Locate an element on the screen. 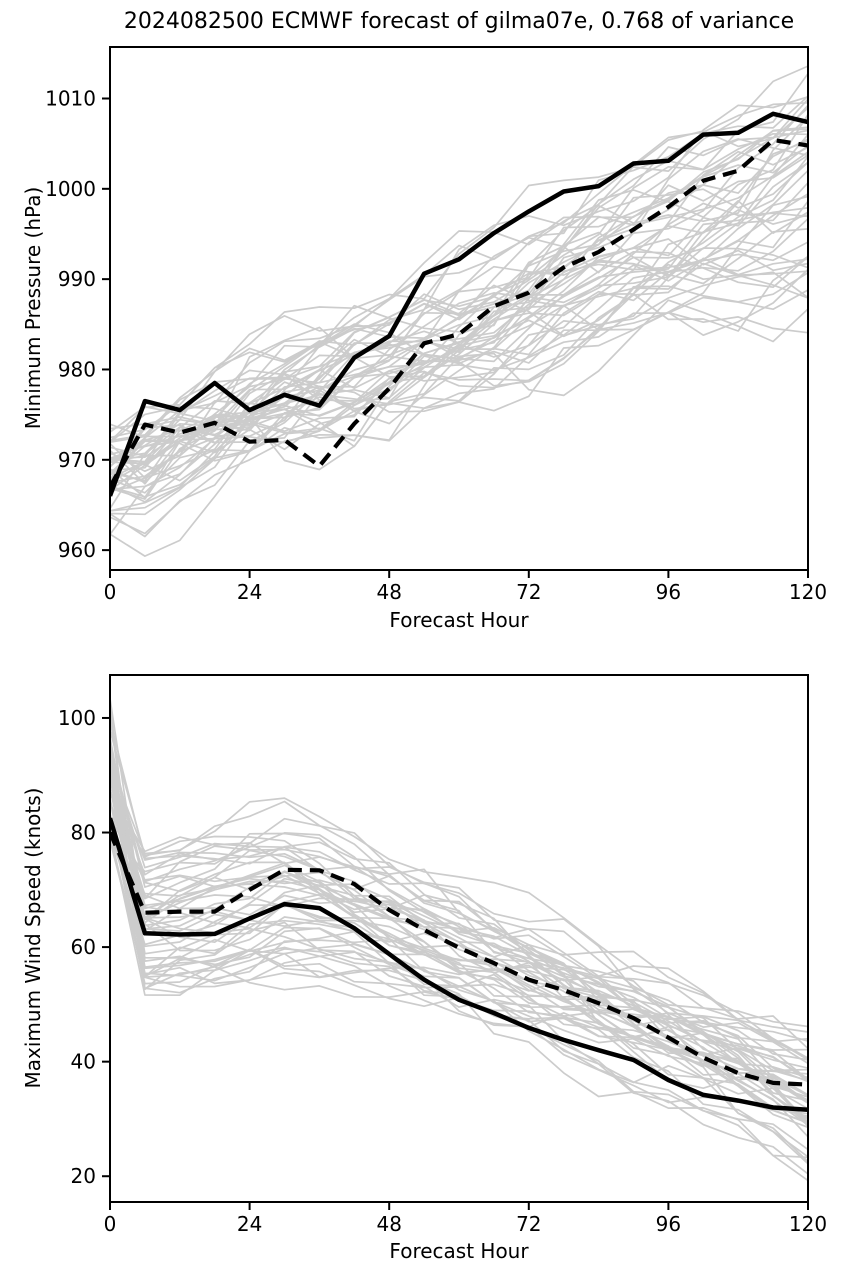 The width and height of the screenshot is (855, 1279). y-tick-label: 20 is located at coordinates (83, 1176).